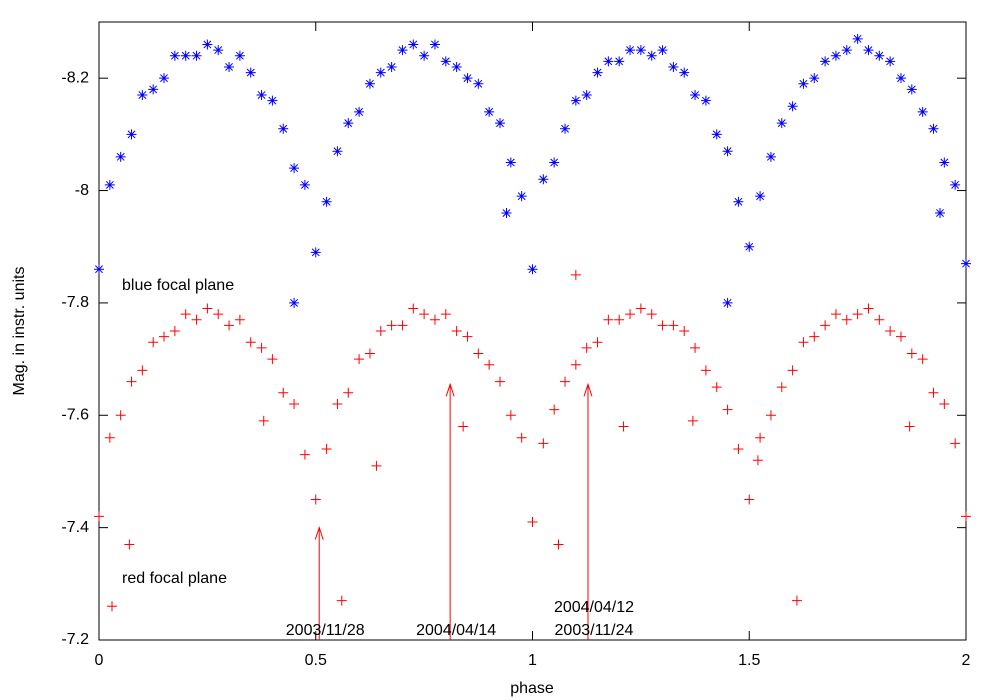  What do you see at coordinates (325, 630) in the screenshot?
I see `annotation-text: 2003/11/28` at bounding box center [325, 630].